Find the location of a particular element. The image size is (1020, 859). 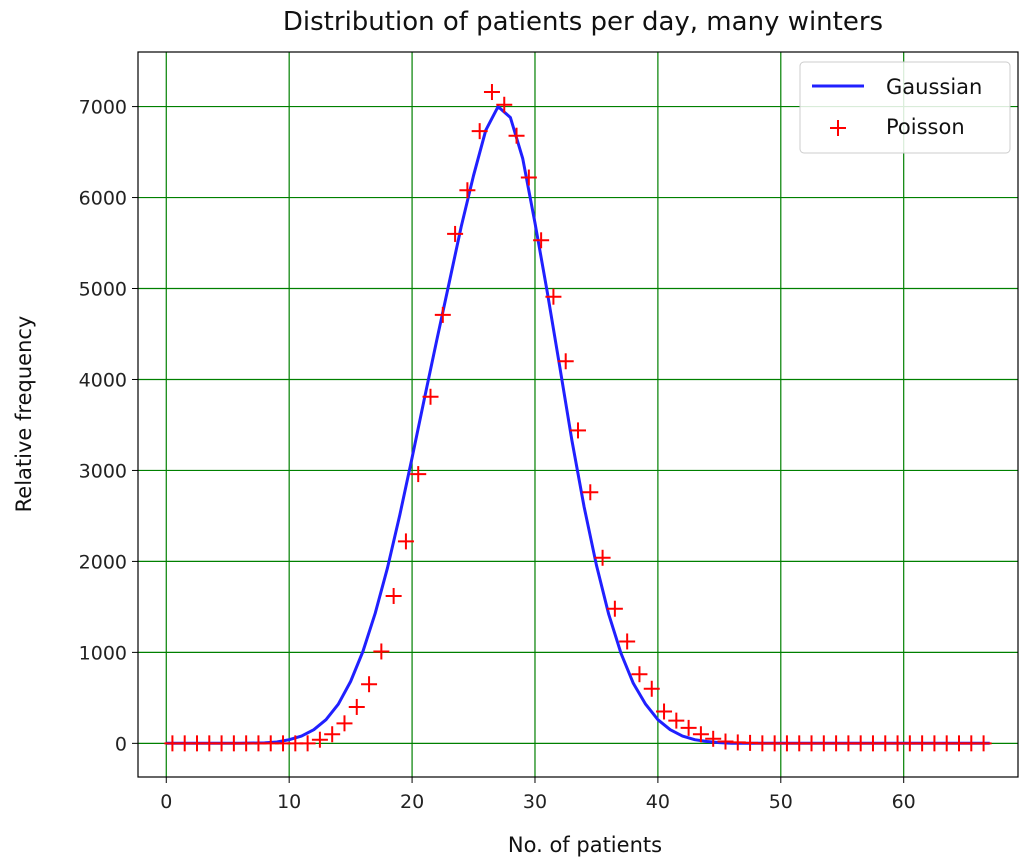

x-ticks: 0 10 20 30 40 50 60 is located at coordinates (538, 795).